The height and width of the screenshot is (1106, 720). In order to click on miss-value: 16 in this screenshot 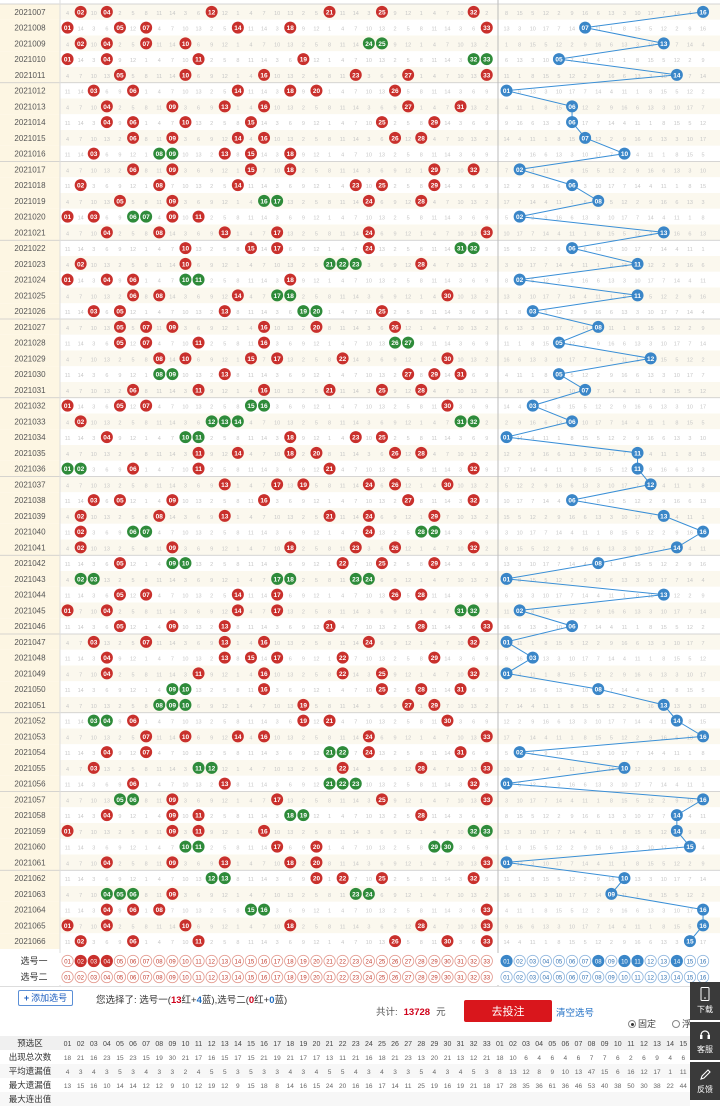, I will do `click(677, 502)`.